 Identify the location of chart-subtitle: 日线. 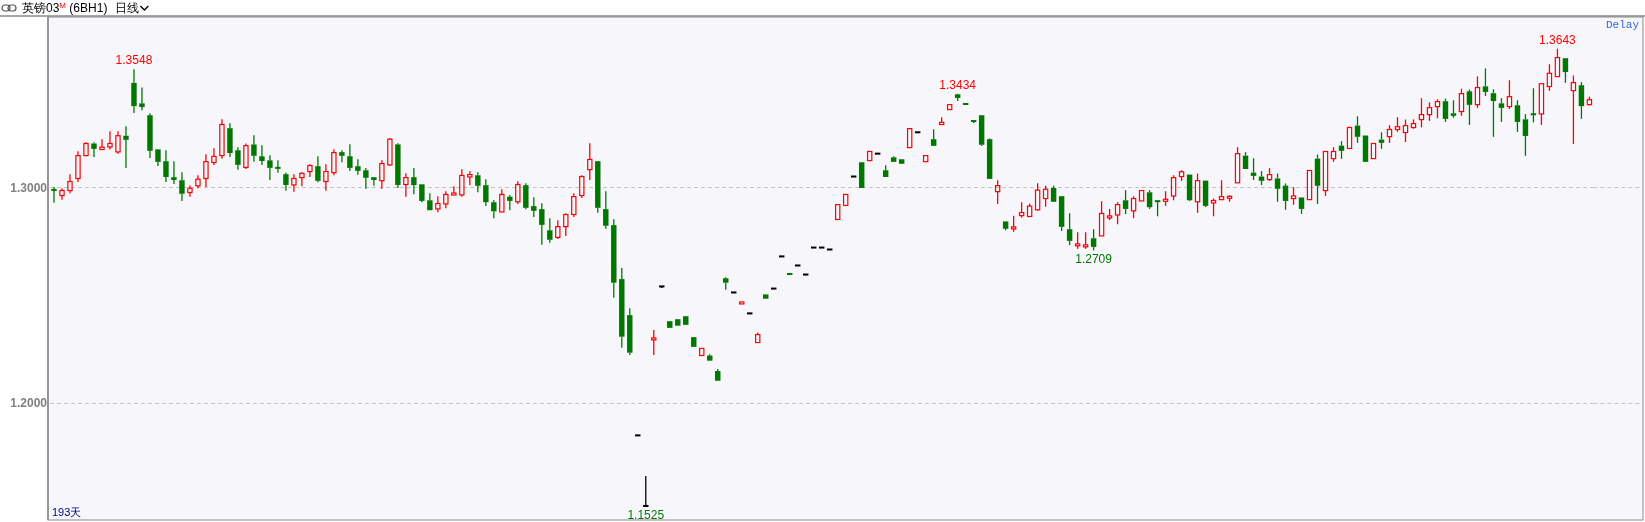
(127, 8).